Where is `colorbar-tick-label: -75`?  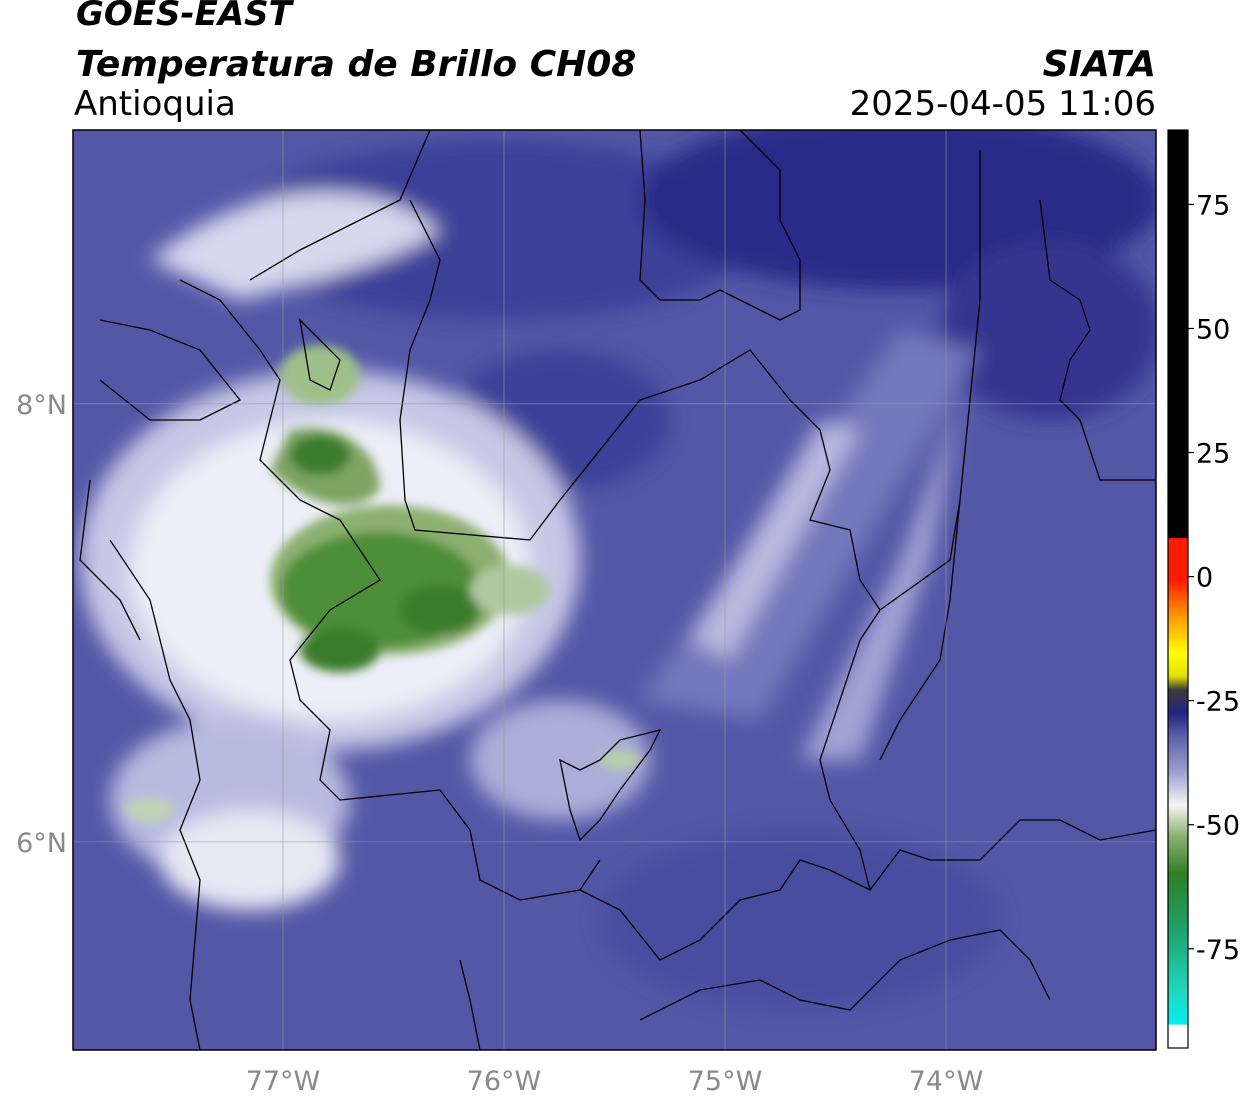 colorbar-tick-label: -75 is located at coordinates (1218, 950).